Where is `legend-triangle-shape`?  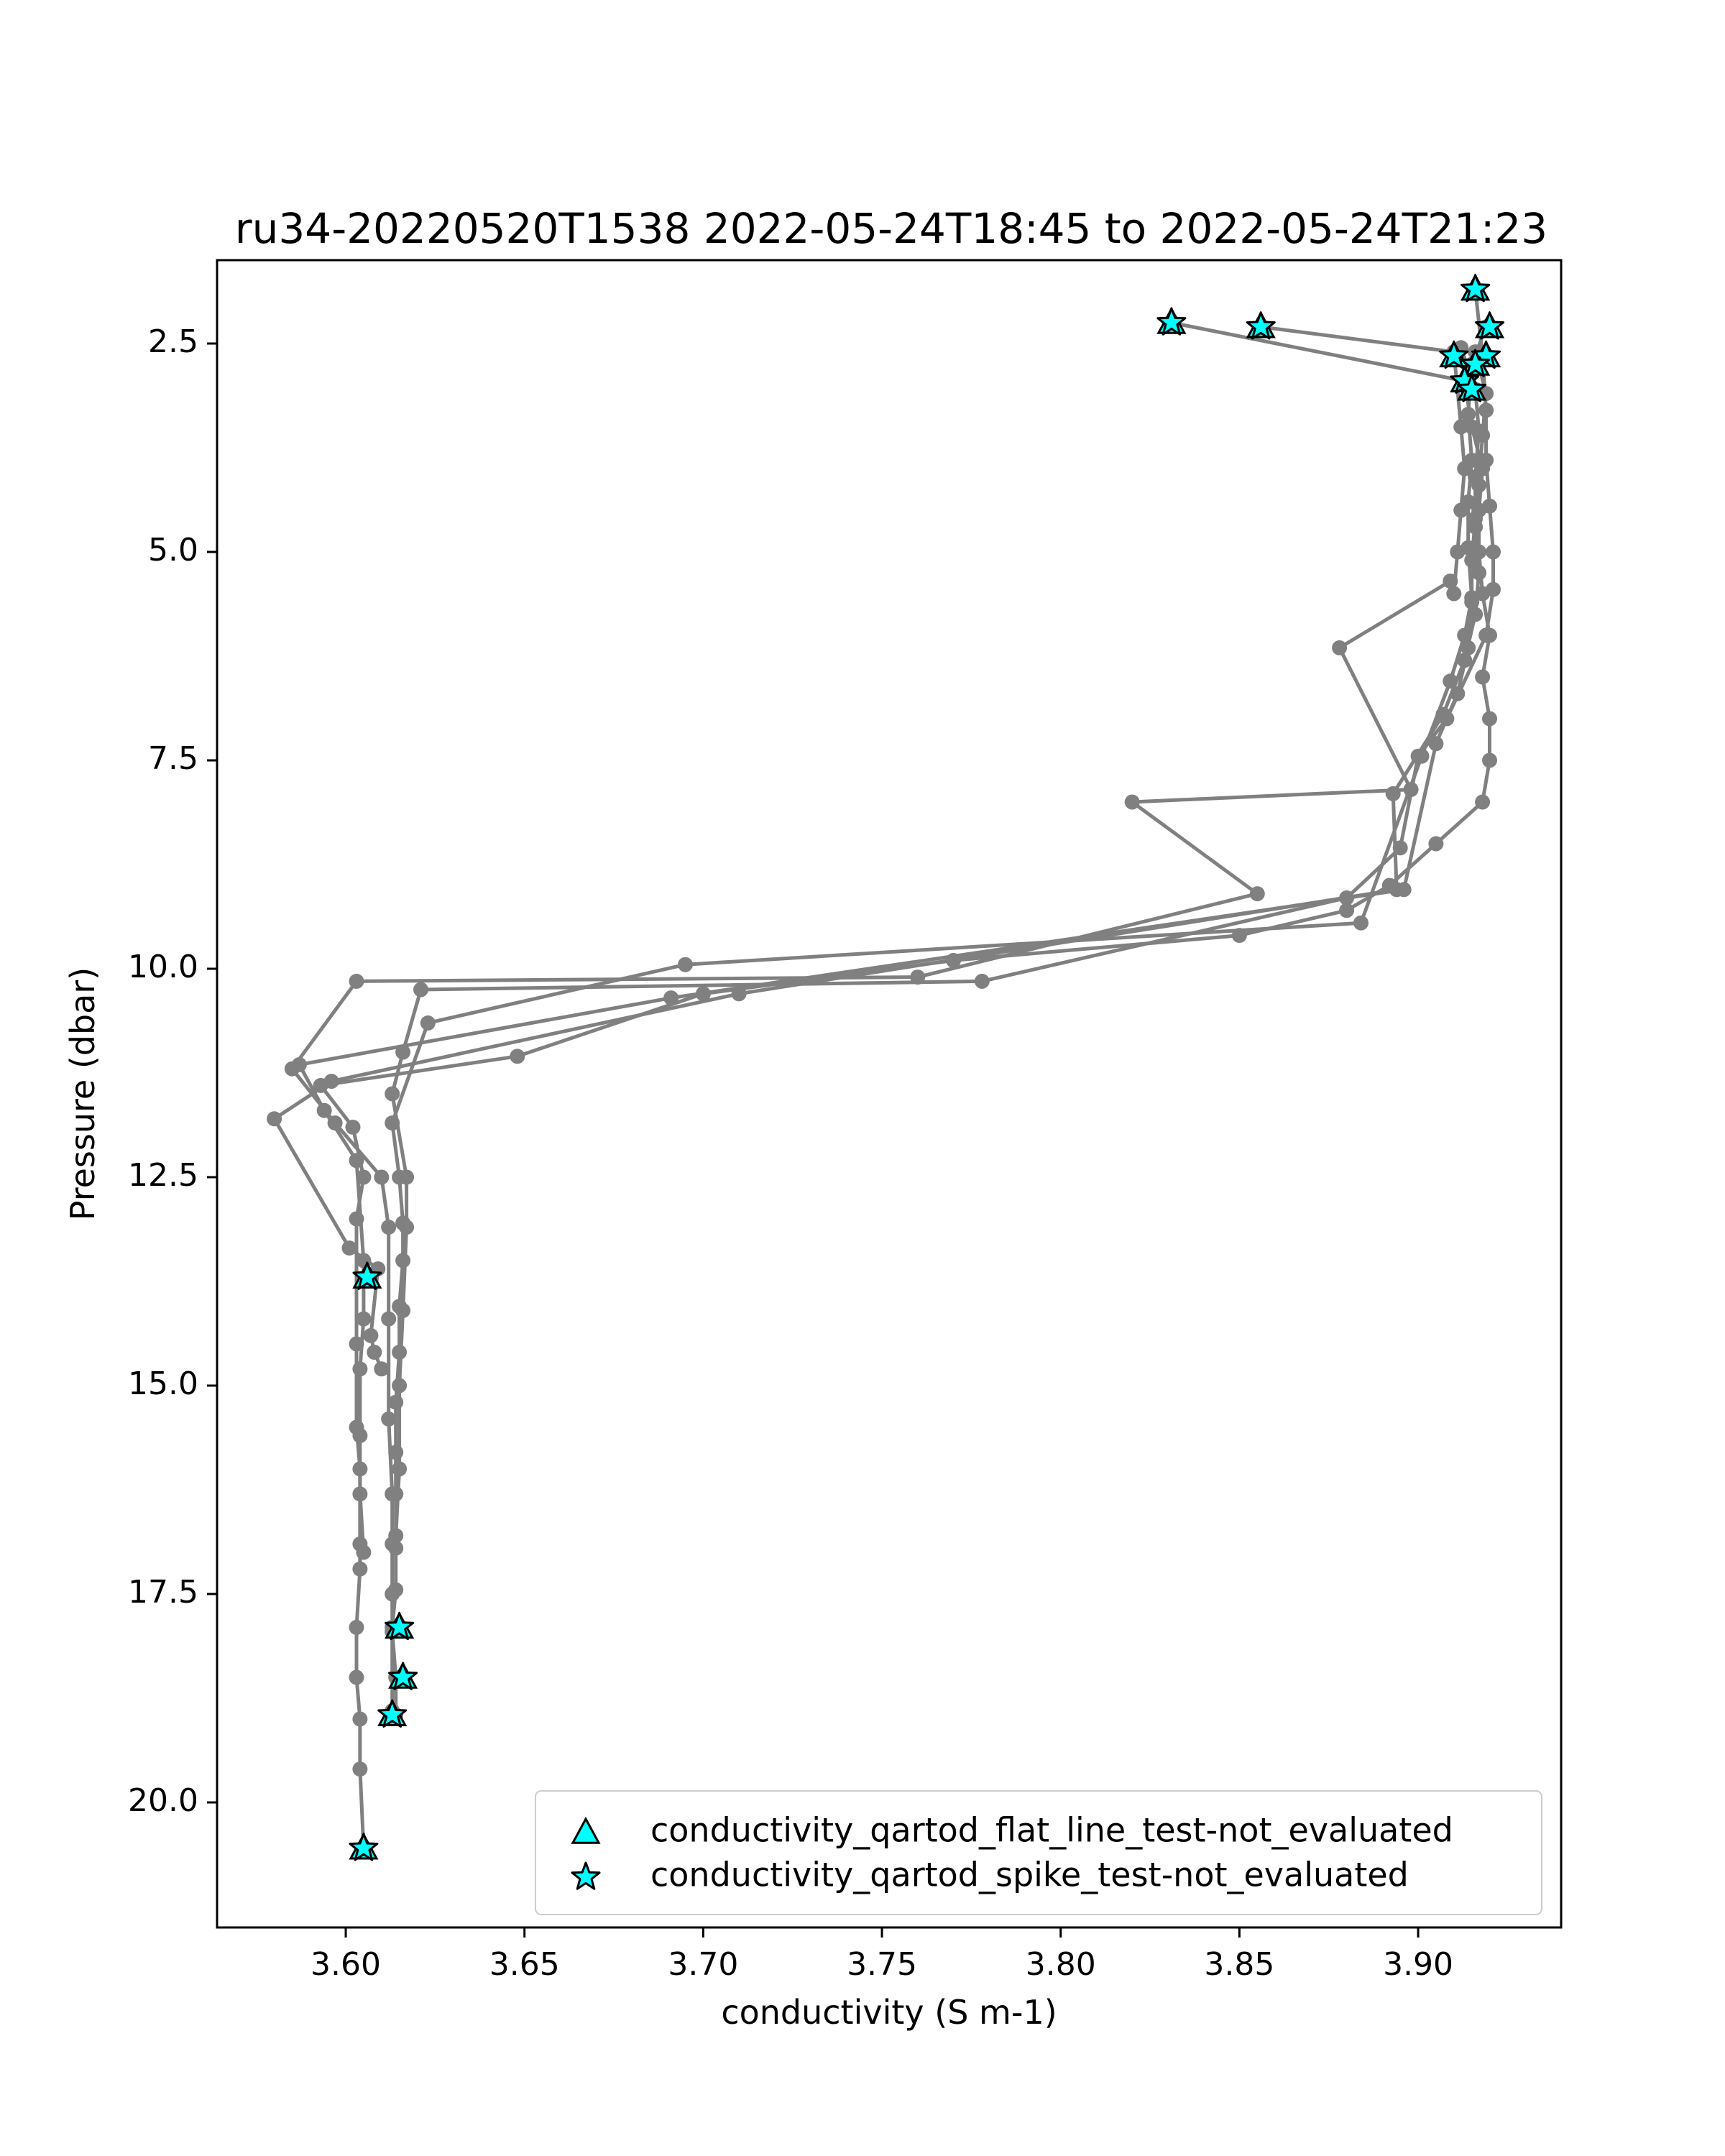 legend-triangle-shape is located at coordinates (586, 1830).